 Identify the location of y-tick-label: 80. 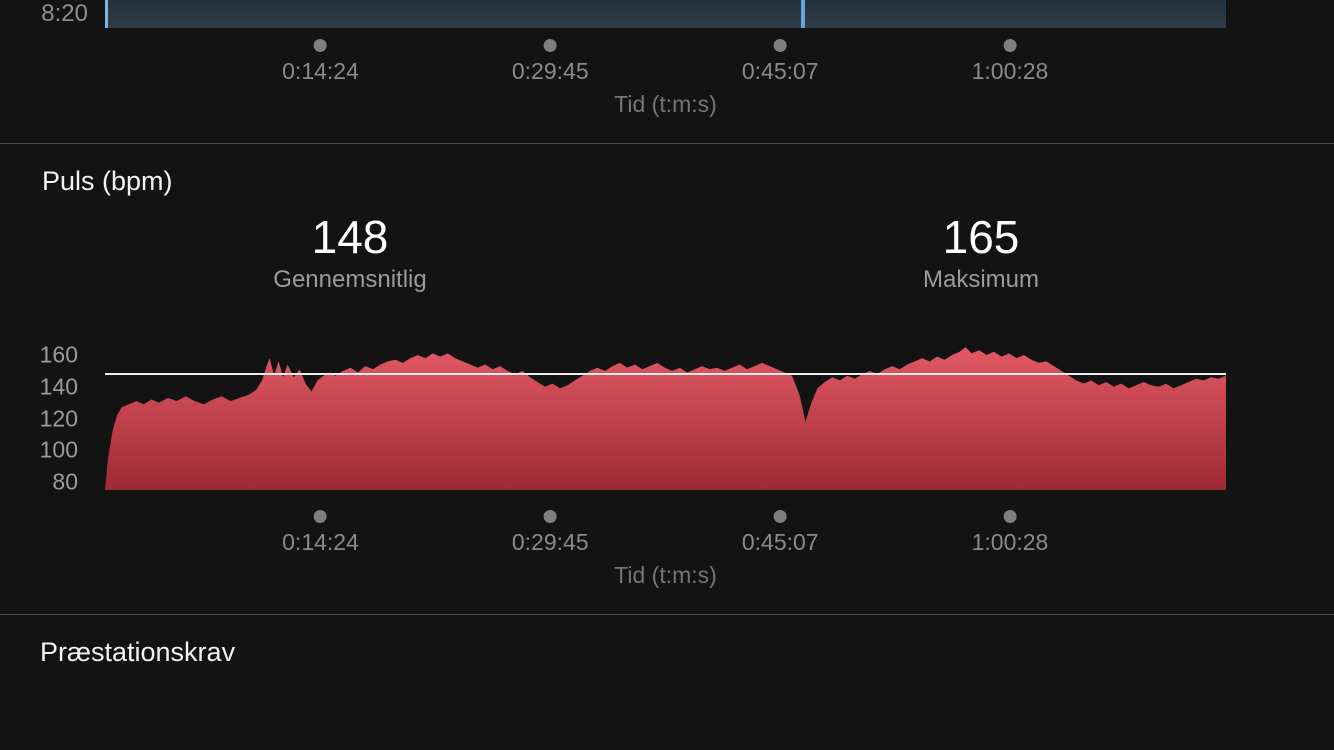
(65, 481).